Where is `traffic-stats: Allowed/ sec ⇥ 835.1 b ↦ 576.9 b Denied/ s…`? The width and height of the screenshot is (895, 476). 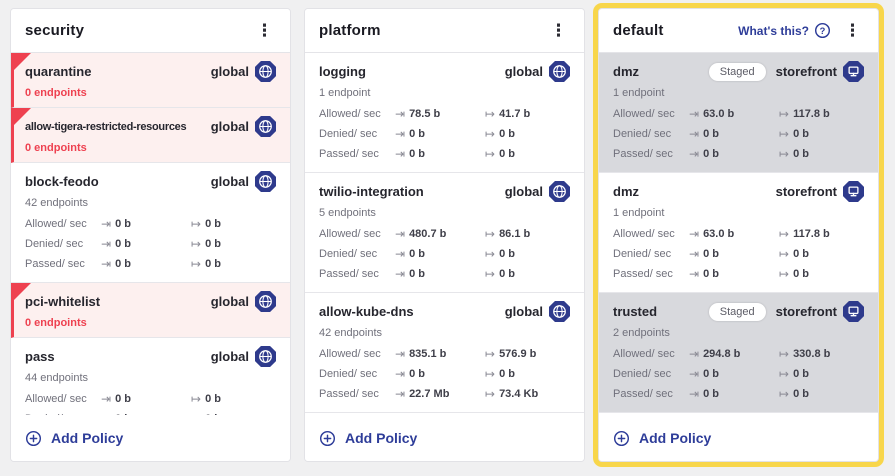
traffic-stats: Allowed/ sec ⇥ 835.1 b ↦ 576.9 b Denied/ s… is located at coordinates (444, 374).